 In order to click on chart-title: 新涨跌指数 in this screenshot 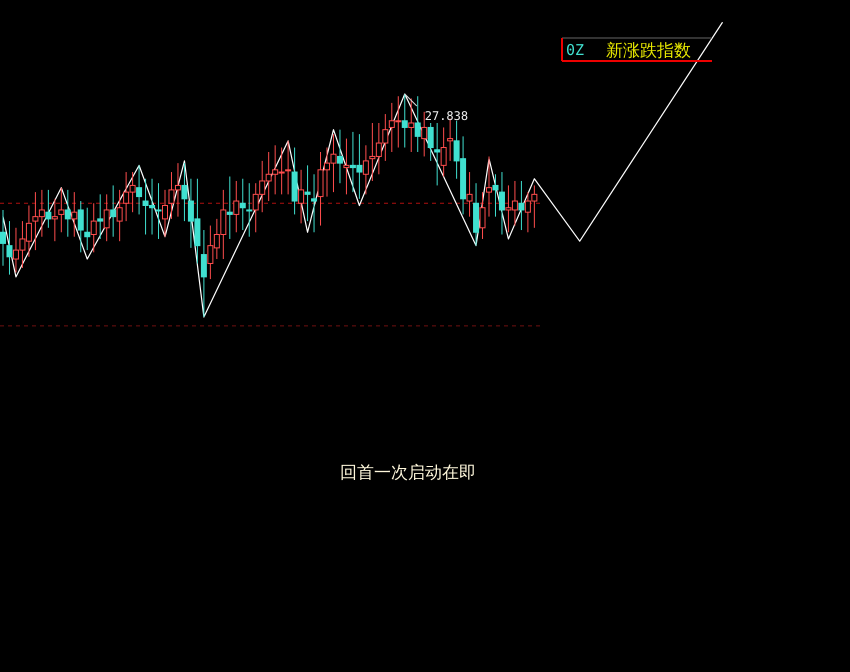, I will do `click(648, 51)`.